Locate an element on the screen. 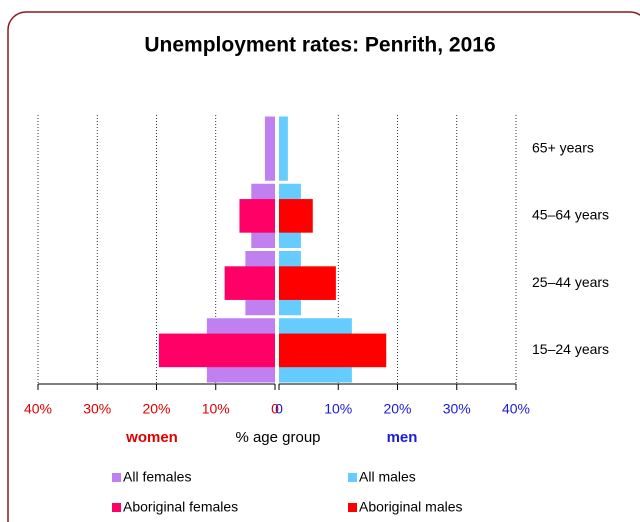 This screenshot has height=522, width=640. chart-title: Unemployment rates: Penrith, 2016 is located at coordinates (319, 45).